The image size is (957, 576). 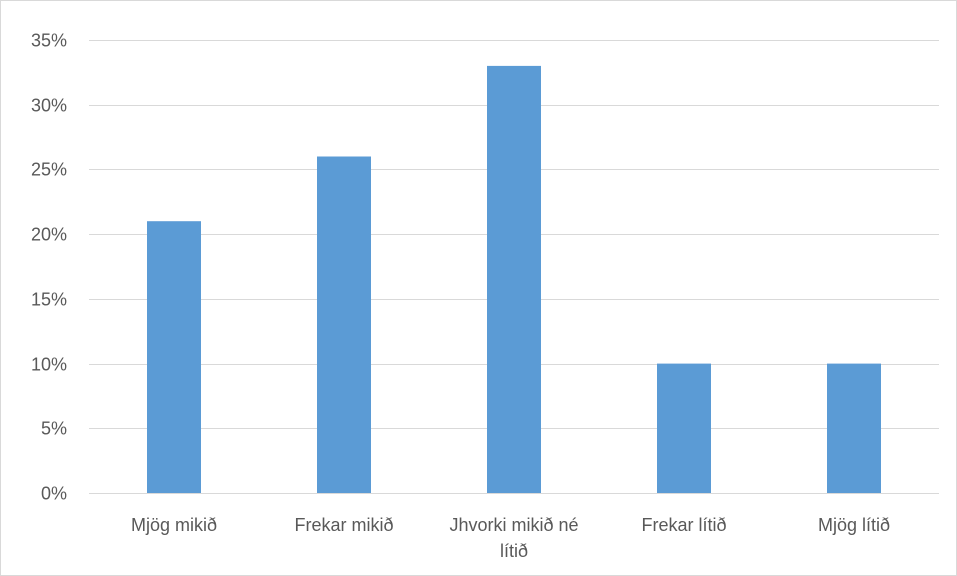 What do you see at coordinates (49, 106) in the screenshot?
I see `y-tick-label: 30%` at bounding box center [49, 106].